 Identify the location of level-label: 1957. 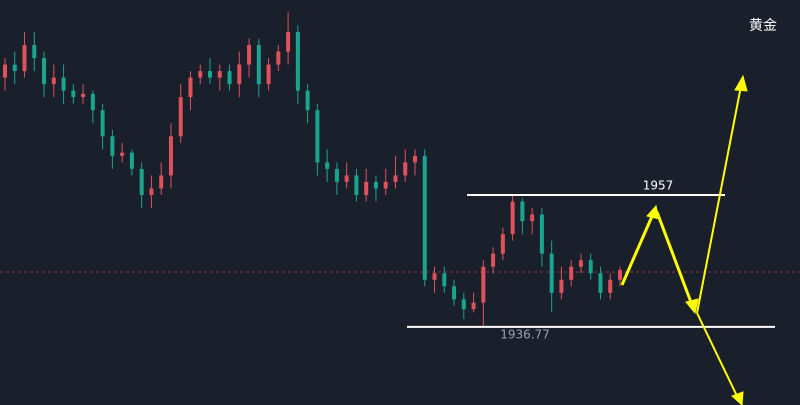
(658, 186).